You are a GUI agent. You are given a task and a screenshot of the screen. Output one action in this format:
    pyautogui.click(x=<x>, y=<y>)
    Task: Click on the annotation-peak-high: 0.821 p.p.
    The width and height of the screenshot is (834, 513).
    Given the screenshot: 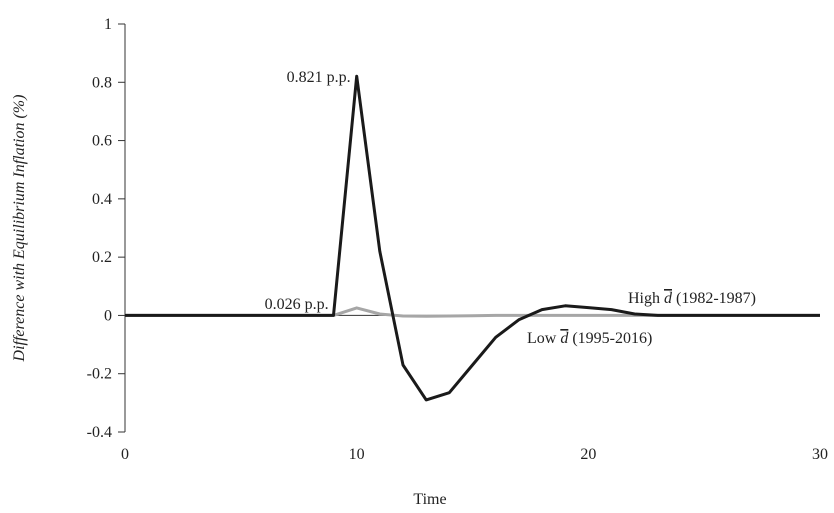 What is the action you would take?
    pyautogui.click(x=319, y=77)
    